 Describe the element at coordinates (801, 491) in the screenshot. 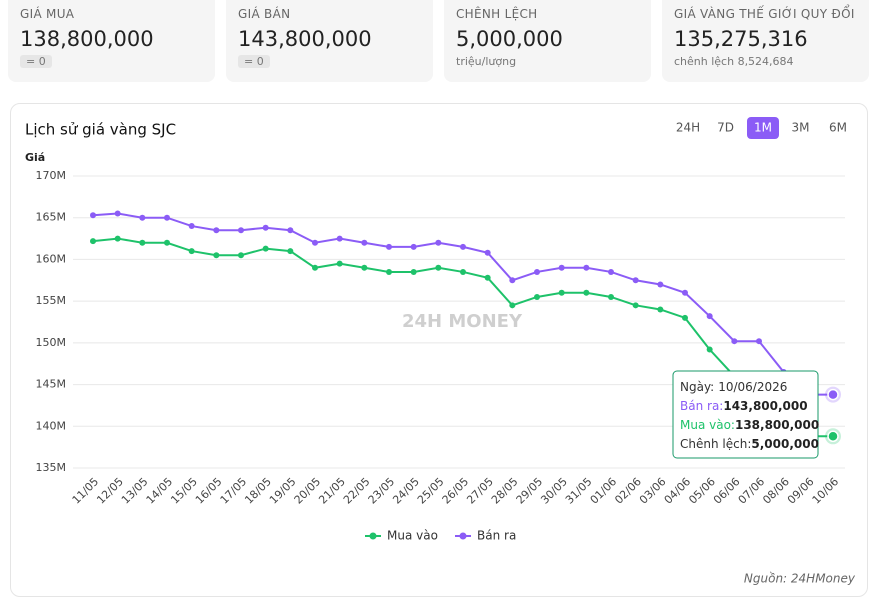

I see `x-tick-label: 09/06` at that location.